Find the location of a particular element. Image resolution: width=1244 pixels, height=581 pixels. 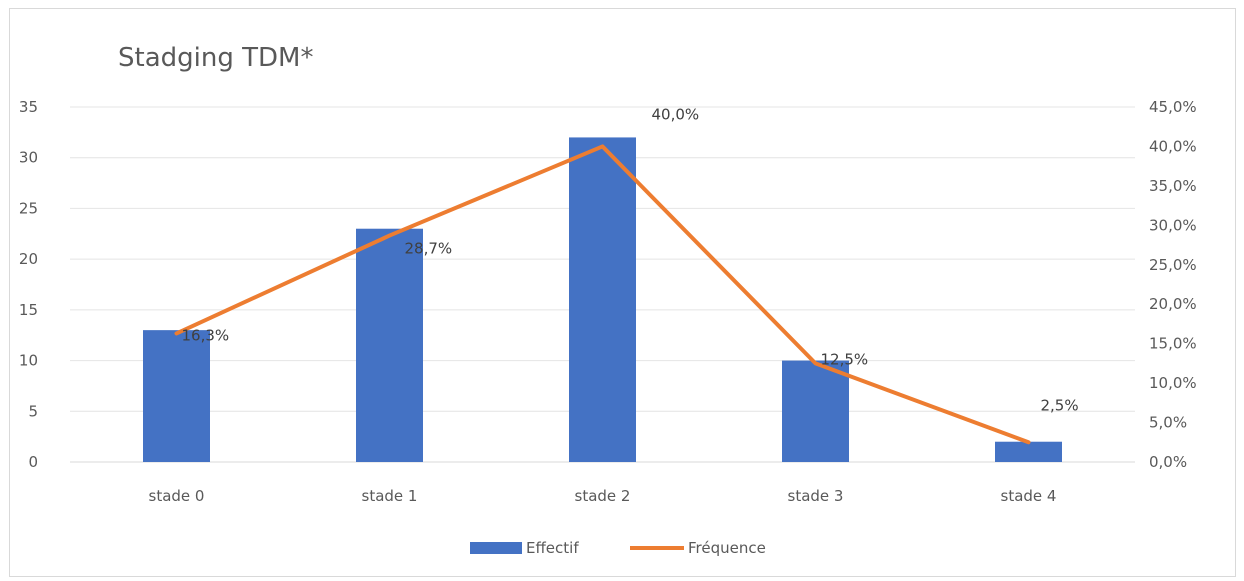

data-label: 28,7% is located at coordinates (429, 249).